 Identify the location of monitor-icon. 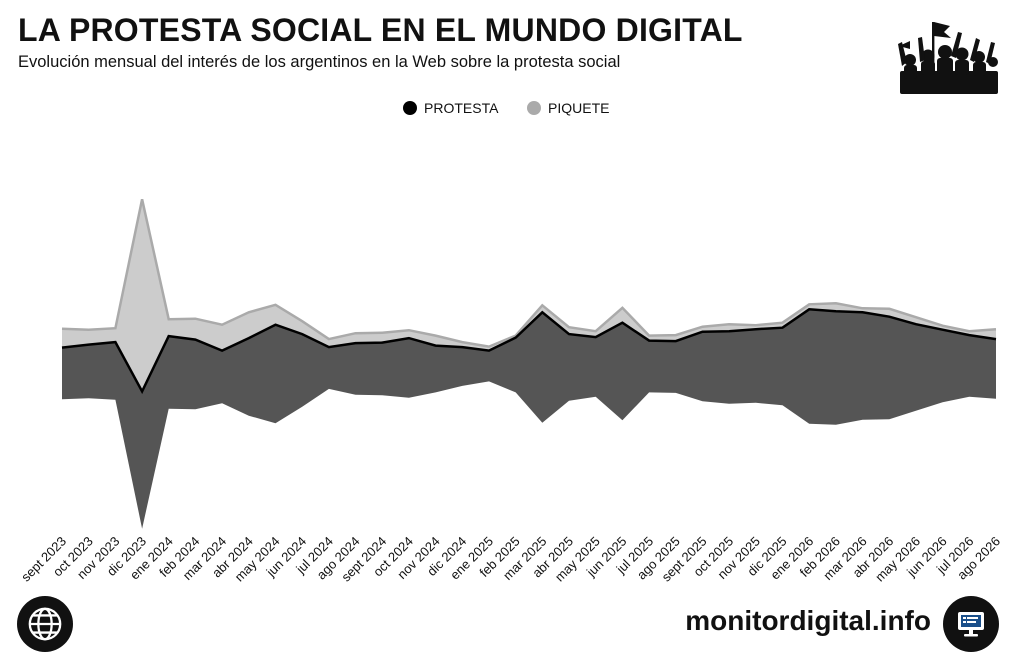
(971, 624).